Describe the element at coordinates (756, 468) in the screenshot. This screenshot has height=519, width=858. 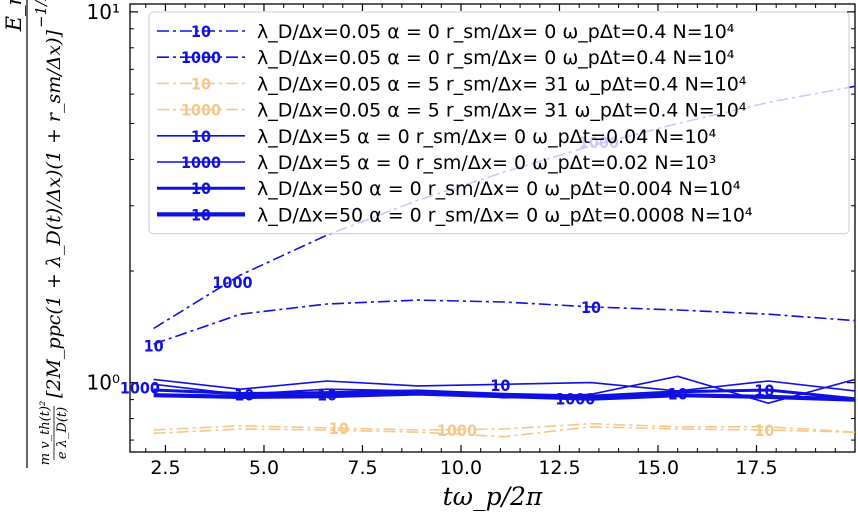
I see `x-tick-label: 17.5` at that location.